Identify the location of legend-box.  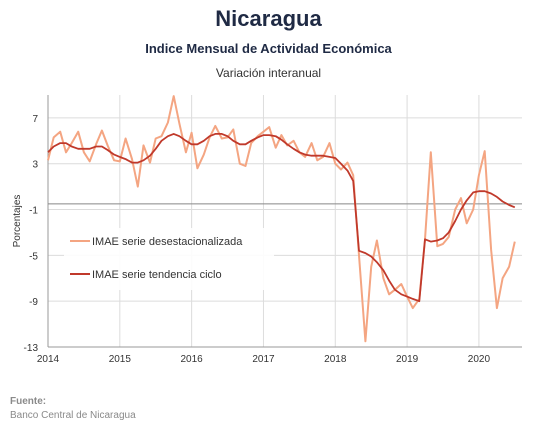
(169, 259).